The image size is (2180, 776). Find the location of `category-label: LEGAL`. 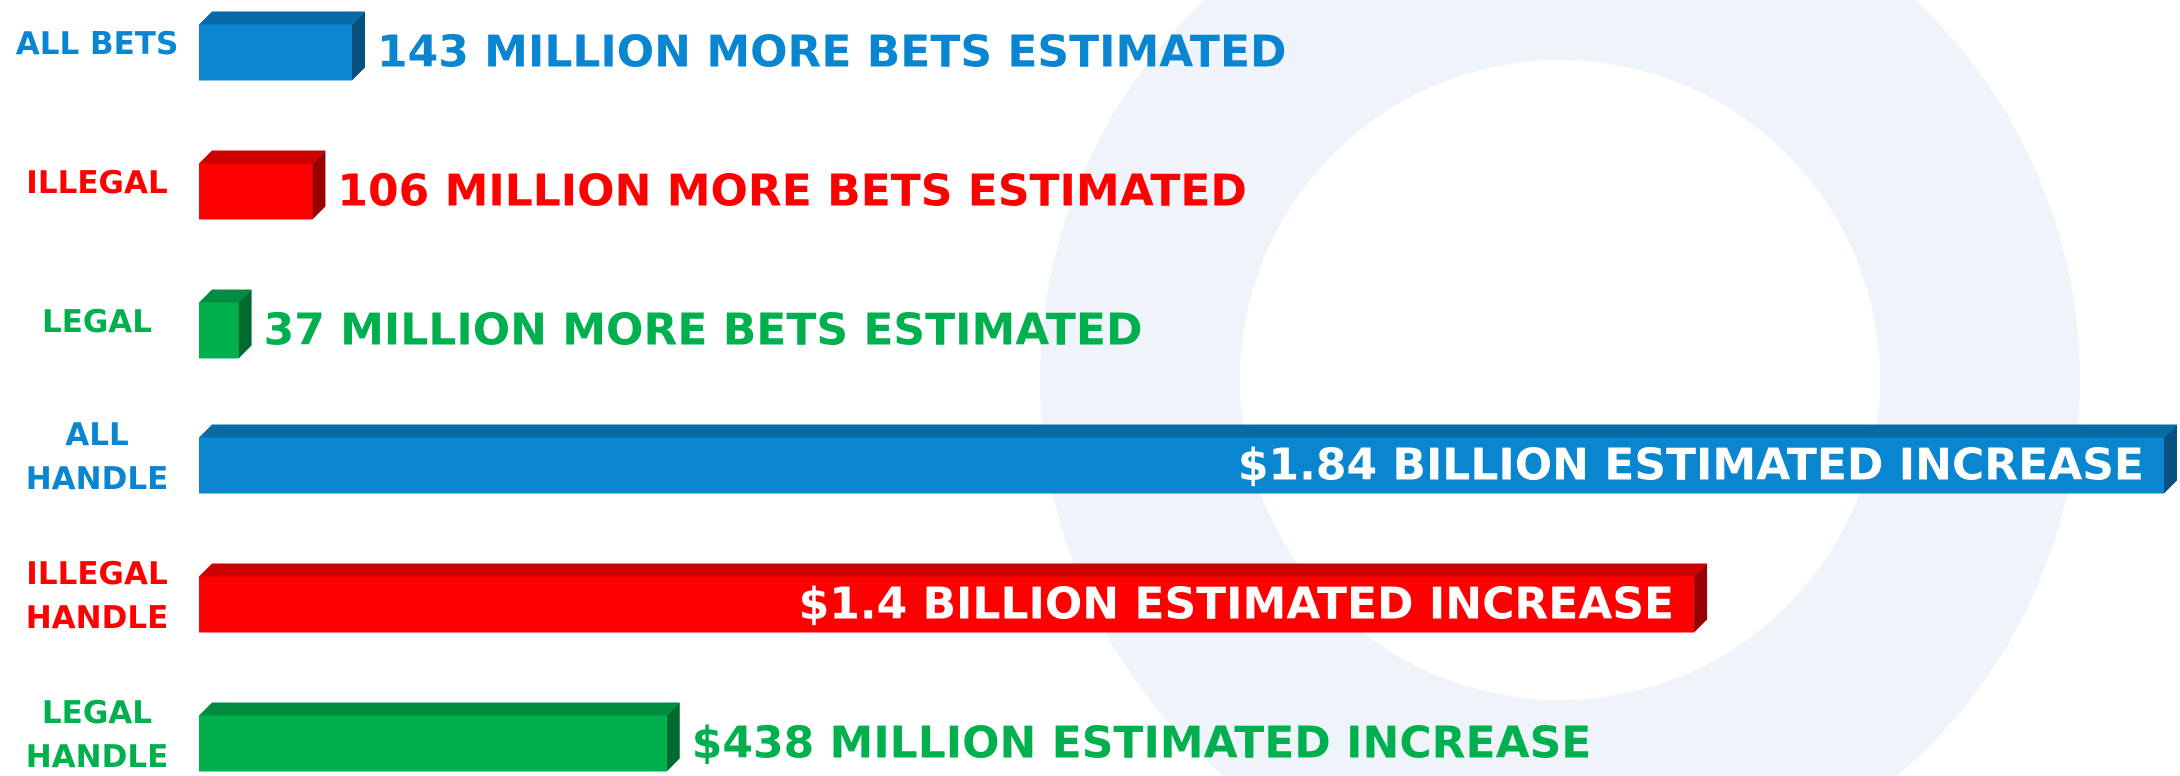

category-label: LEGAL is located at coordinates (97, 322).